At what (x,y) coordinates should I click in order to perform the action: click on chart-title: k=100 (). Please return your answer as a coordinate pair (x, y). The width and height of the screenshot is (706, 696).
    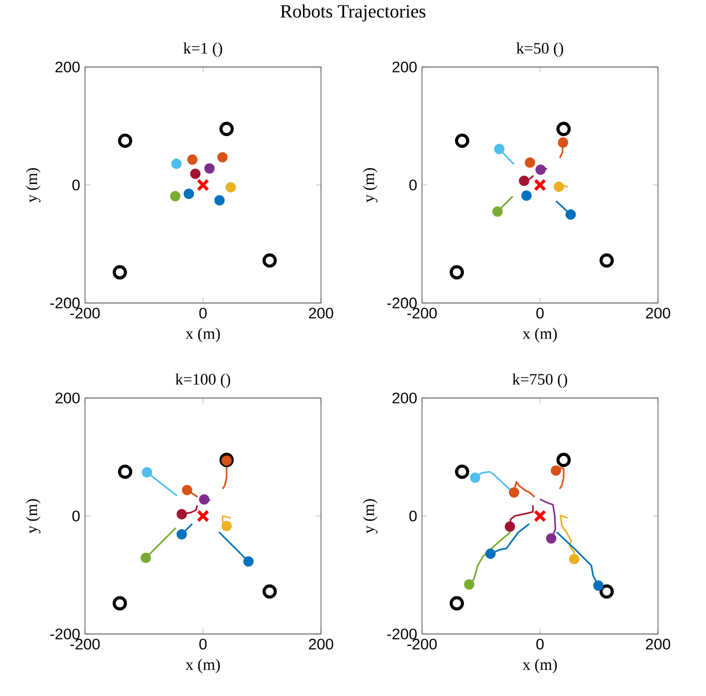
    Looking at the image, I should click on (202, 380).